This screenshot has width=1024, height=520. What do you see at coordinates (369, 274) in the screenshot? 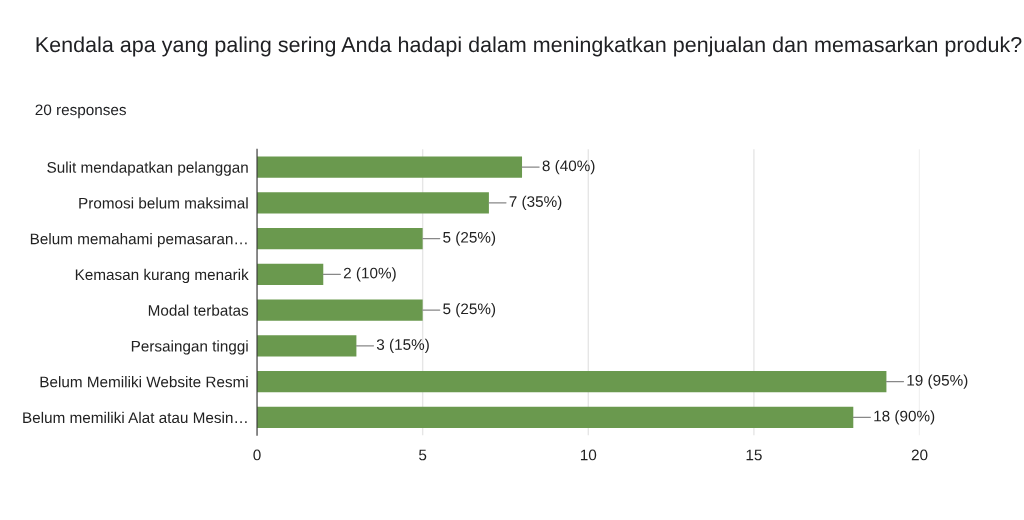
I see `data-label: 2 (10%)` at bounding box center [369, 274].